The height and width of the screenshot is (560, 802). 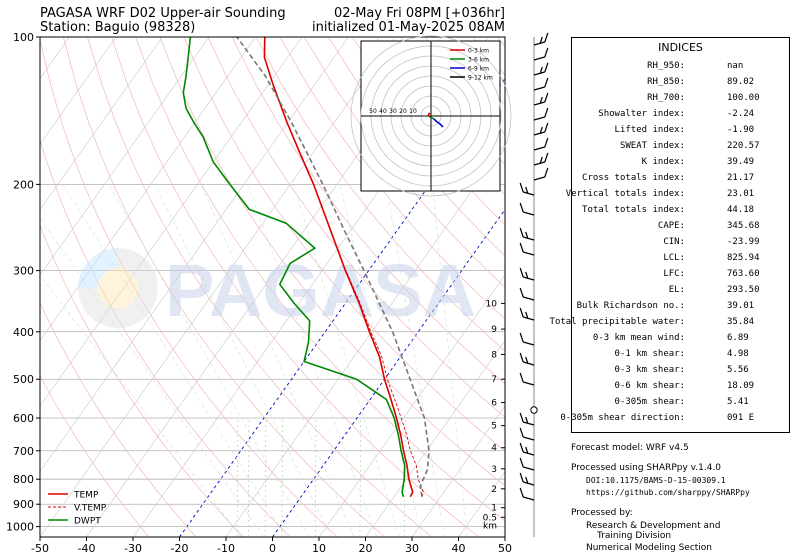 I want to click on title-left-2: Station: Baguio (98328), so click(x=118, y=27).